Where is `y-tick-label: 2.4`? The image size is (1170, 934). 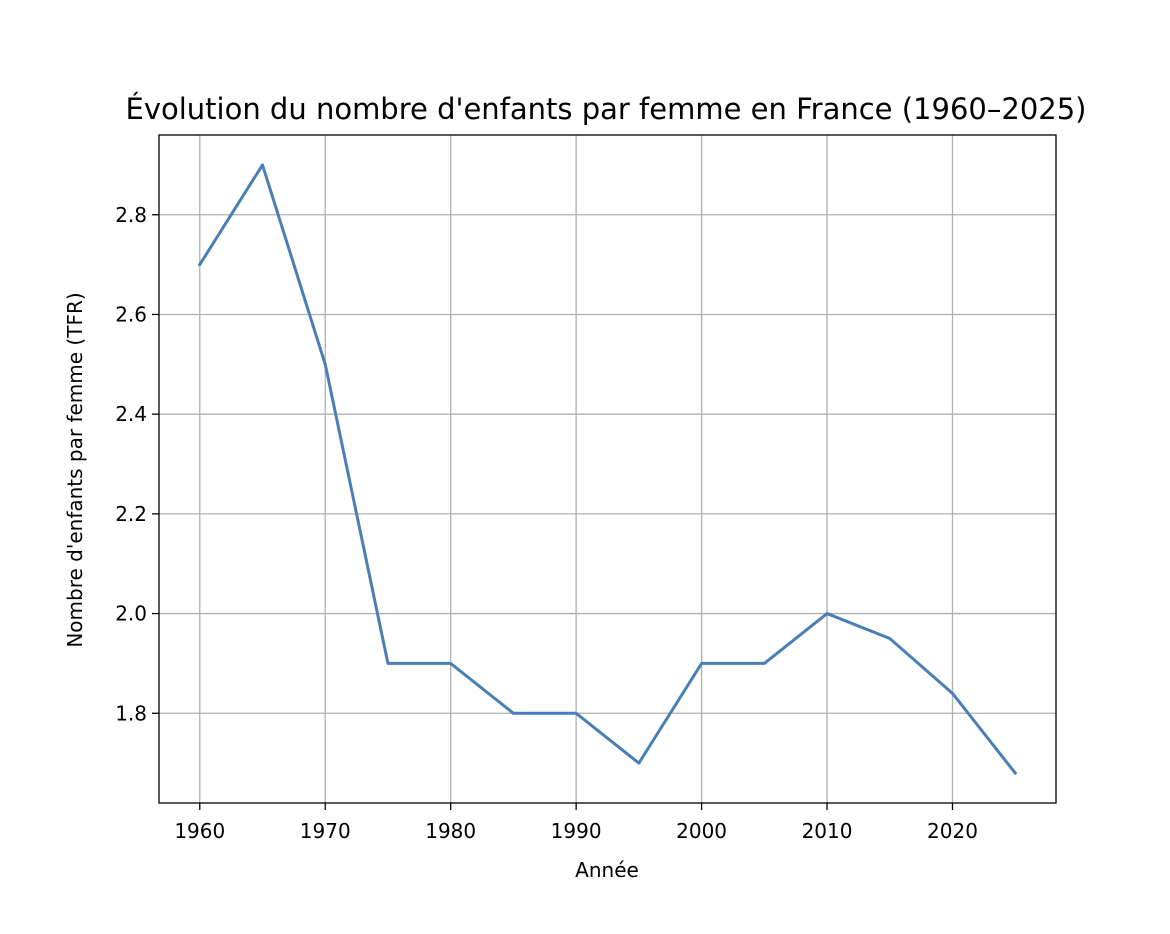 y-tick-label: 2.4 is located at coordinates (131, 414).